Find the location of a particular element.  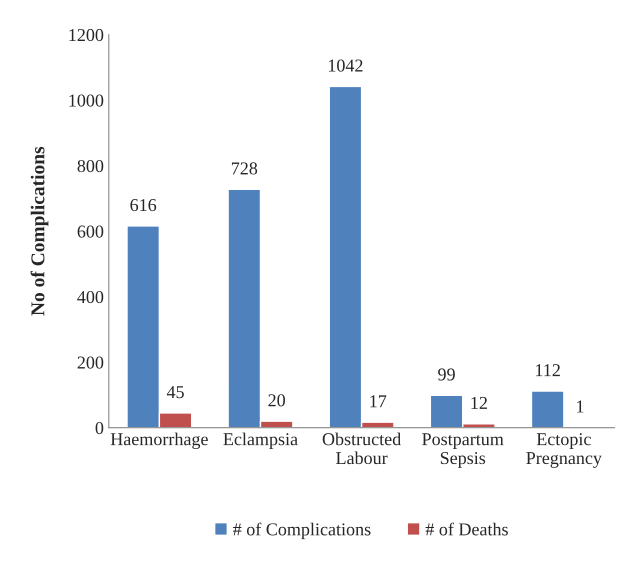

data-label: 17 is located at coordinates (378, 401).